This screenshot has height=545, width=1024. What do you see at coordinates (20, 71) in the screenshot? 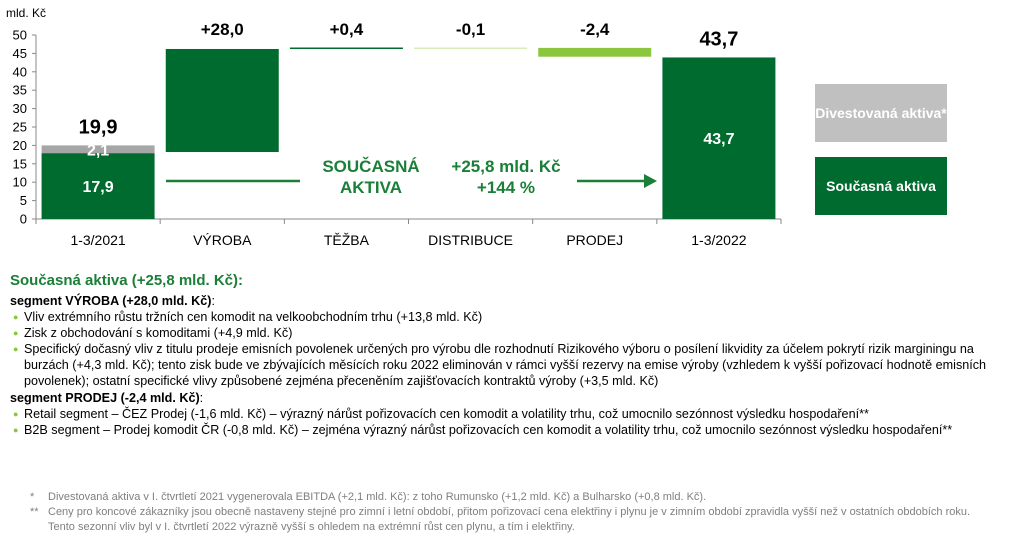
I see `y-tick-label: 40` at bounding box center [20, 71].